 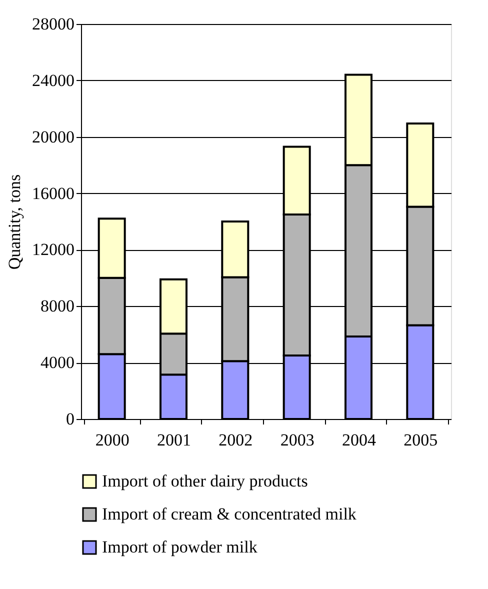 What do you see at coordinates (229, 514) in the screenshot?
I see `legend-label: Import of cream & concentrated milk` at bounding box center [229, 514].